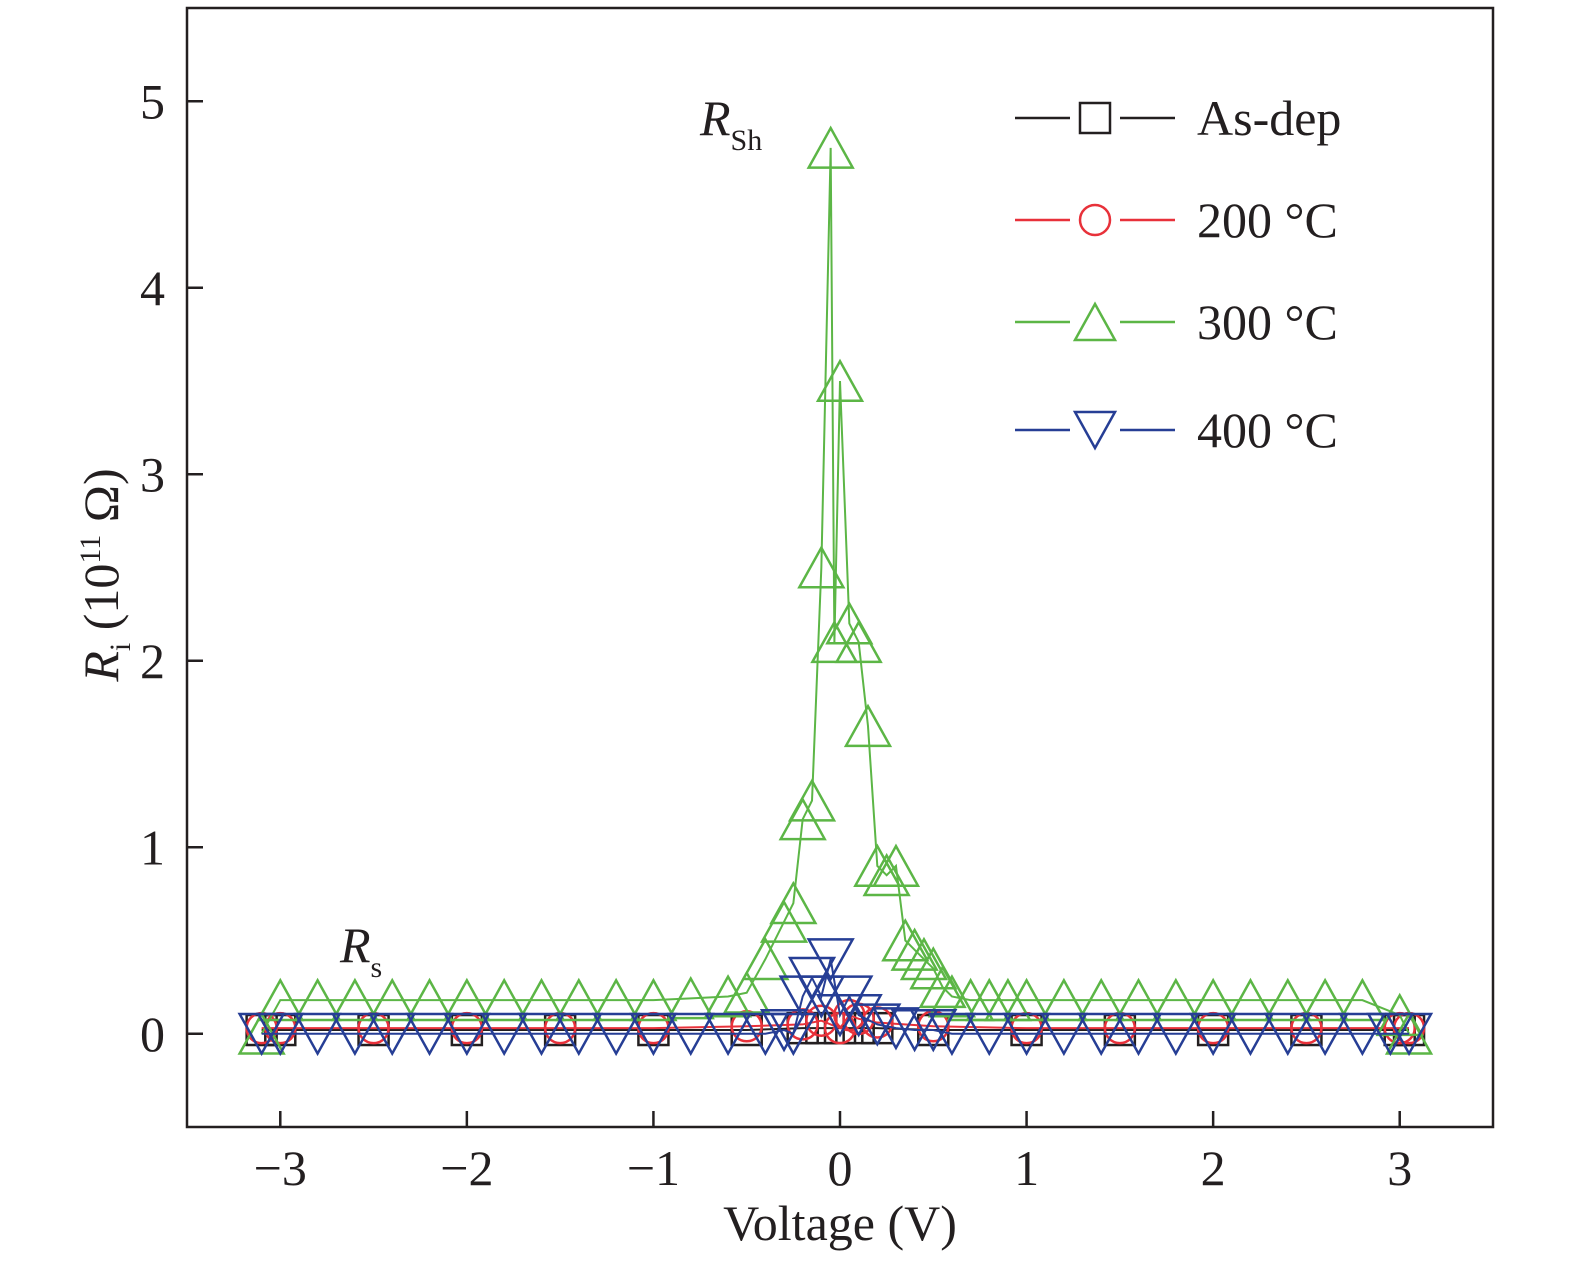 This screenshot has width=1575, height=1271. I want to click on y-axis-title-post: Ω), so click(101, 501).